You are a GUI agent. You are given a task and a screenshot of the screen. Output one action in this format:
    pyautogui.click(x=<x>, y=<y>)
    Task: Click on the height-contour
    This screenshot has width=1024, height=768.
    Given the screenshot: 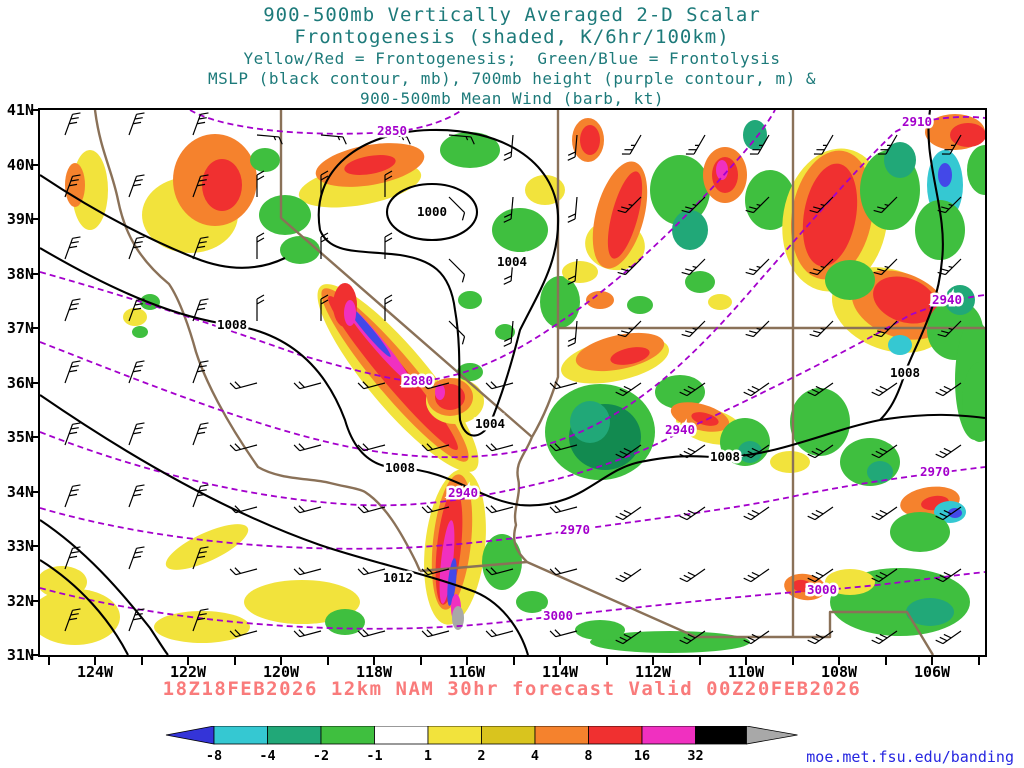 What is the action you would take?
    pyautogui.click(x=512, y=600)
    